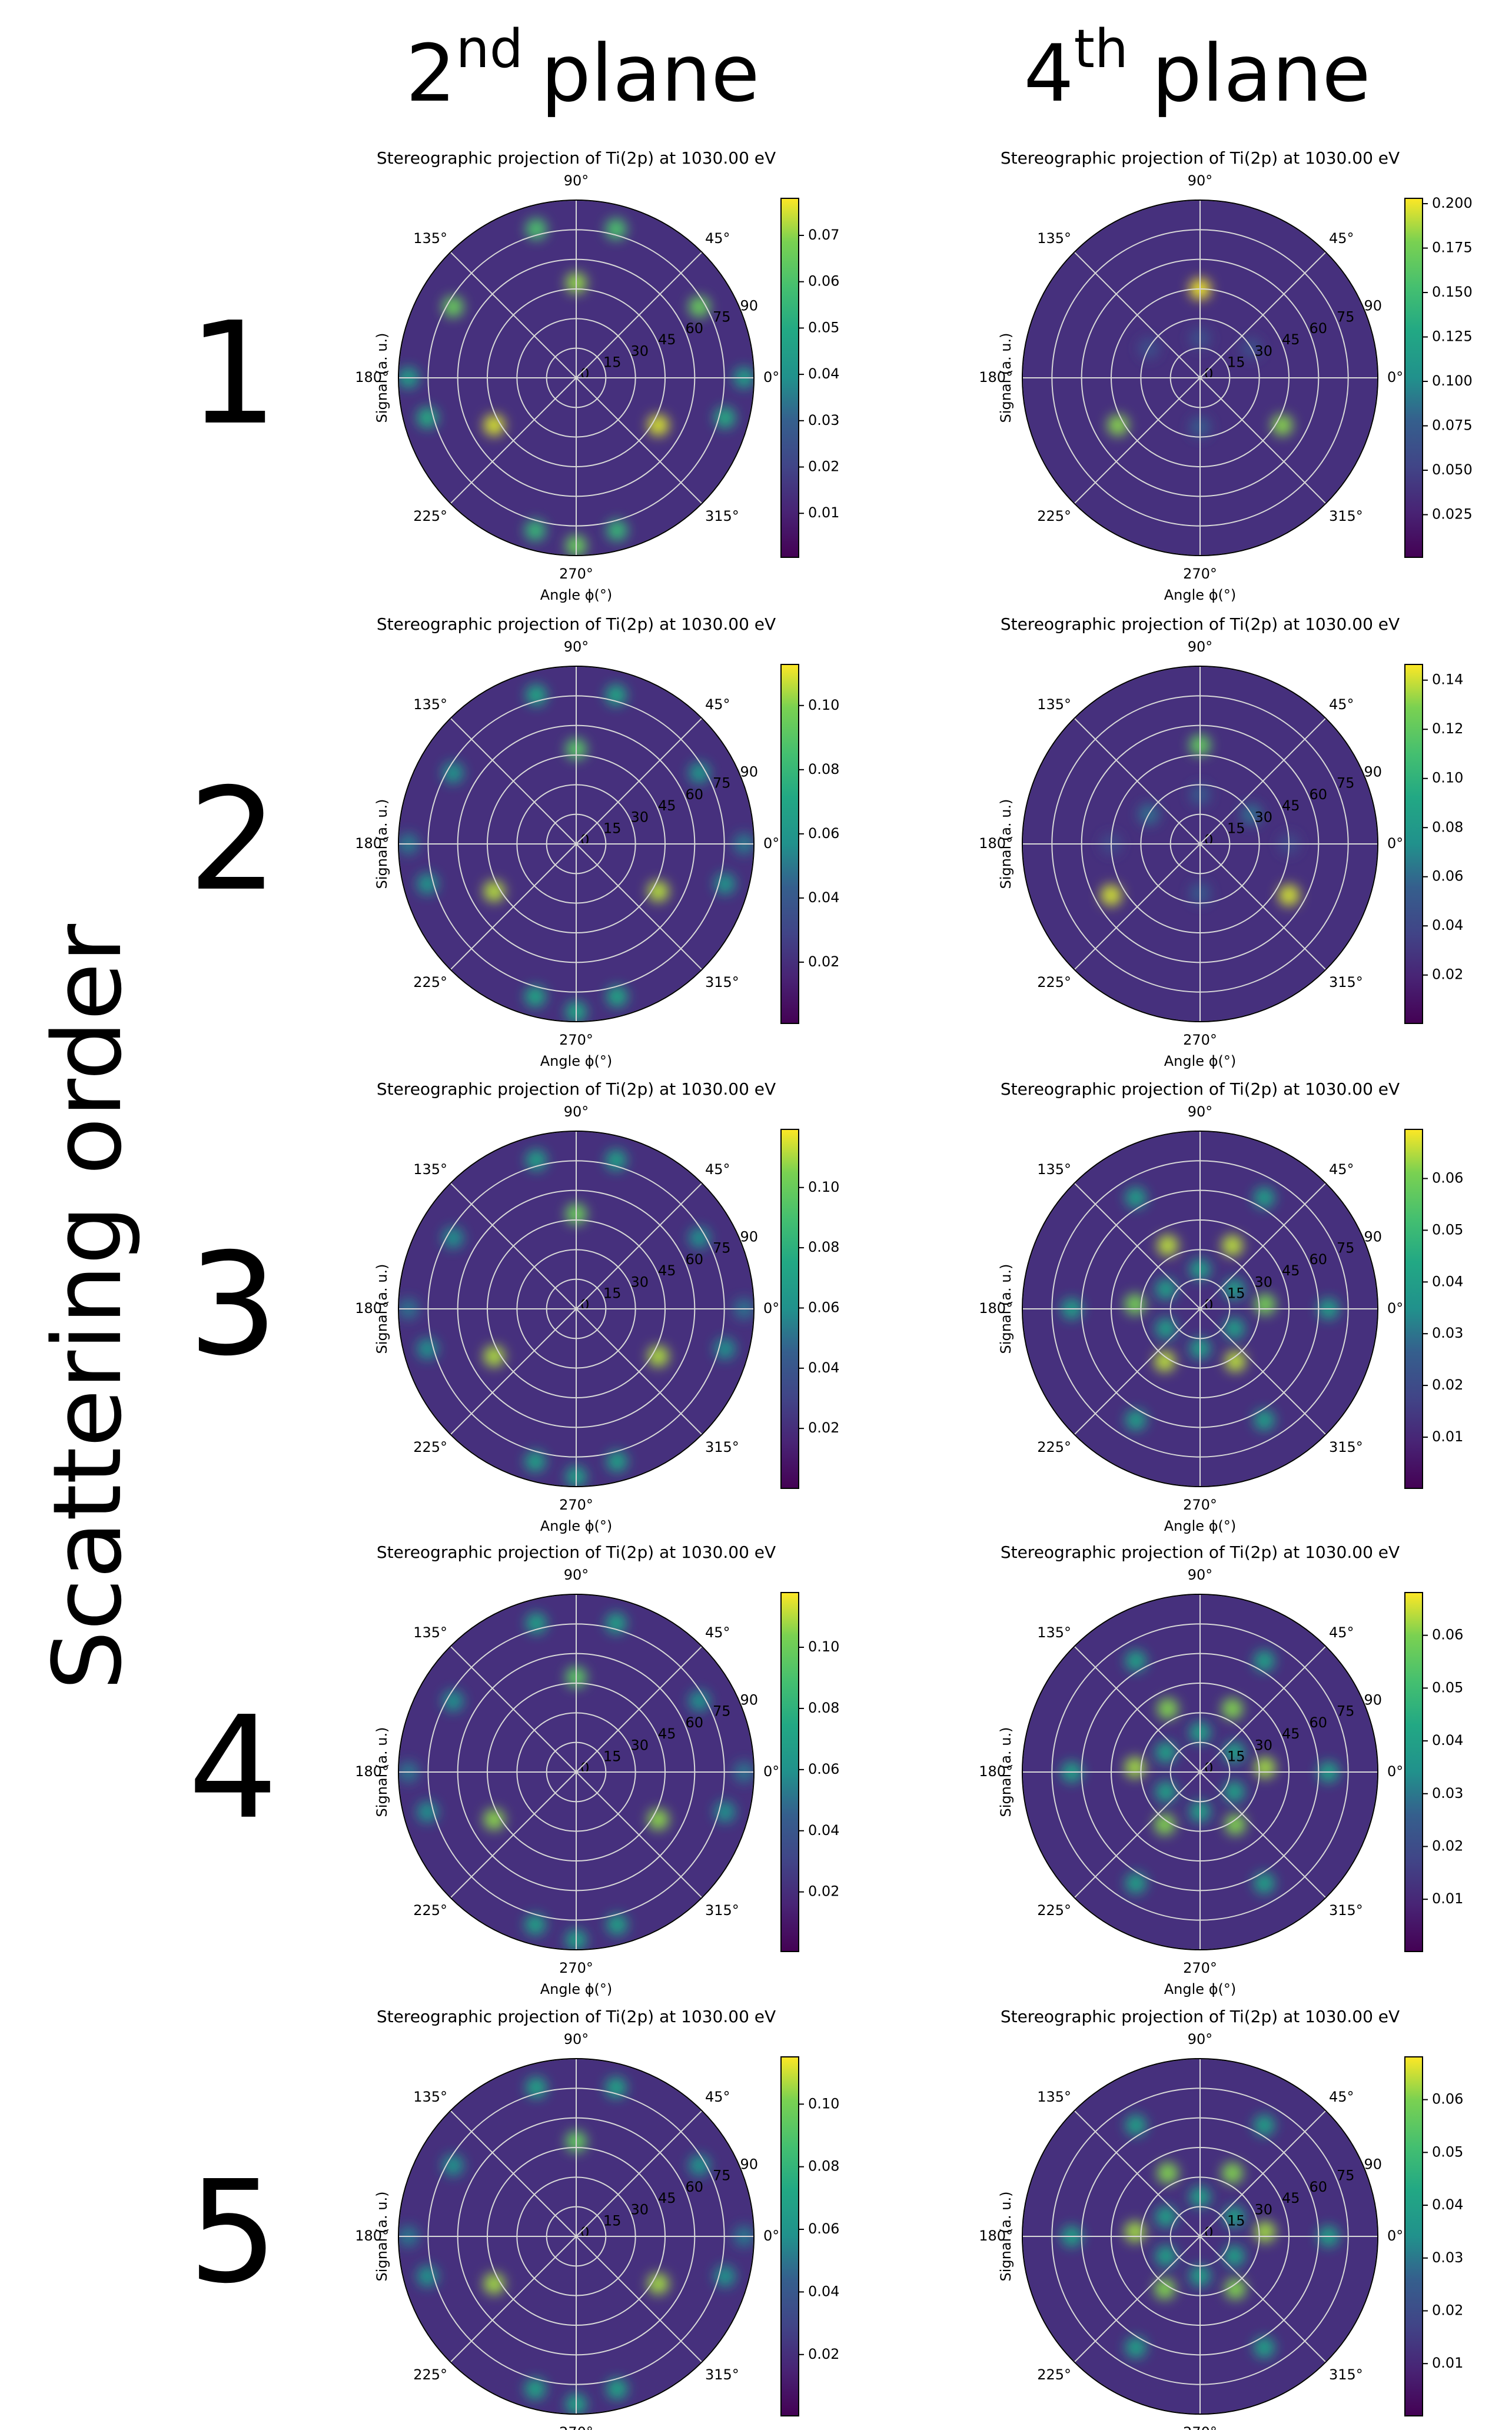 This screenshot has height=2430, width=1512. What do you see at coordinates (233, 1768) in the screenshot?
I see `row-label: 4` at bounding box center [233, 1768].